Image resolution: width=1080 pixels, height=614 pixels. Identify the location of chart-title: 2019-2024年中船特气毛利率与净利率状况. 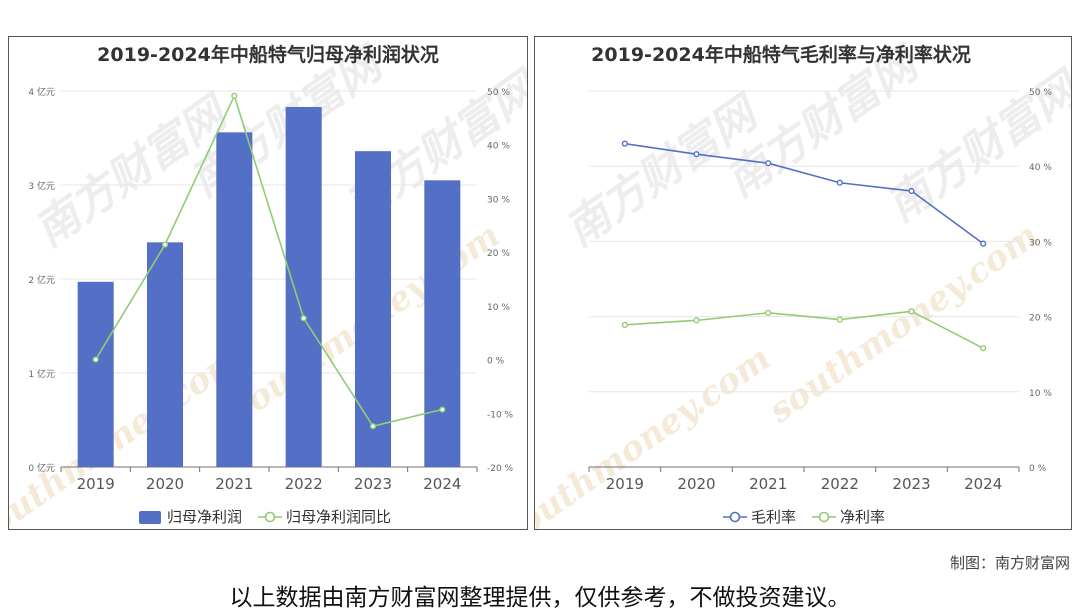
(781, 54).